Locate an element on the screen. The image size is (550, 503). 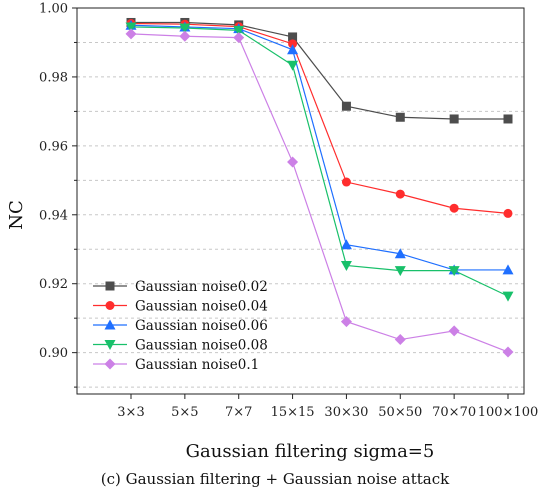
legend-label: Gaussian noise0.04 is located at coordinates (201, 307).